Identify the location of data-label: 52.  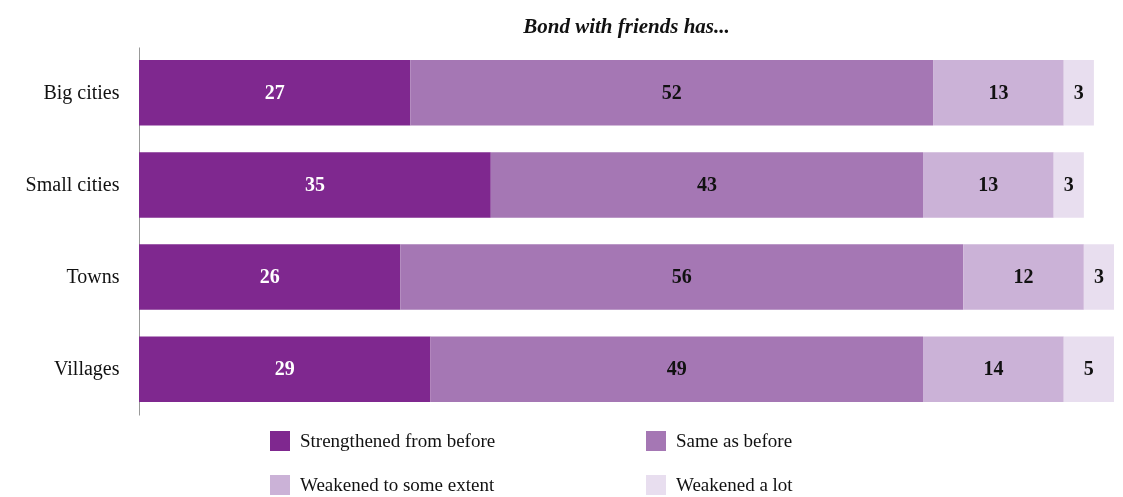
(671, 91).